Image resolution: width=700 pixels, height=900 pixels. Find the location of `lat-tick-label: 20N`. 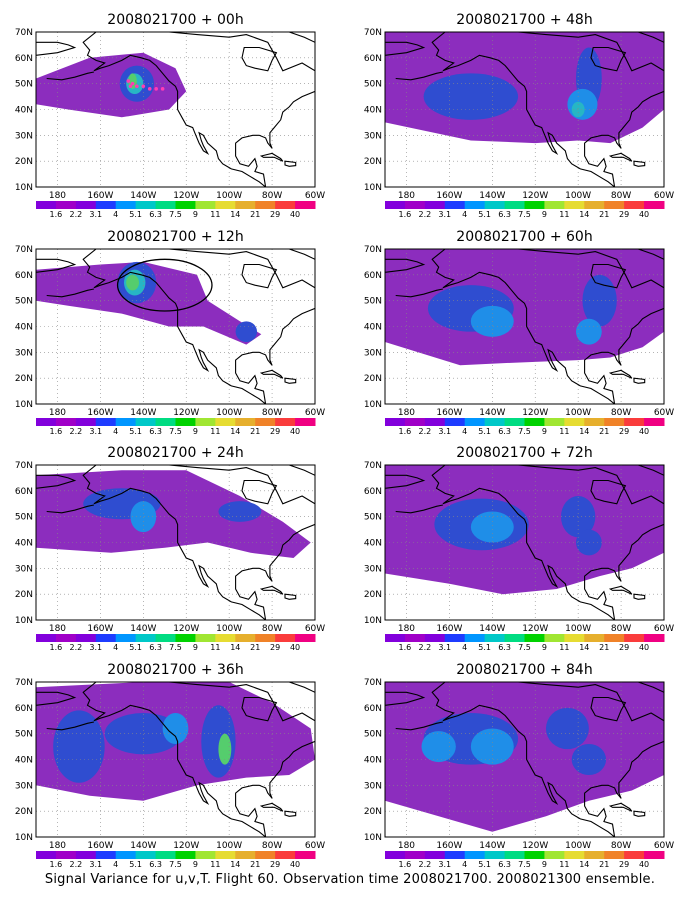

lat-tick-label: 20N is located at coordinates (24, 162).